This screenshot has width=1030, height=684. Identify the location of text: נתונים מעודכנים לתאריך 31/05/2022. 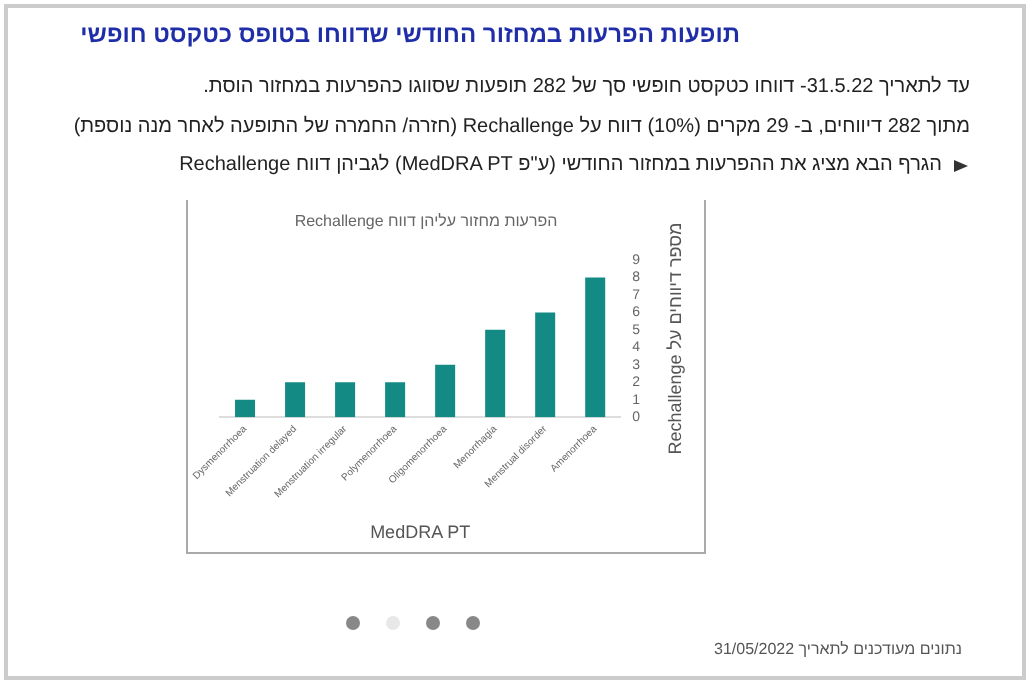
(838, 649).